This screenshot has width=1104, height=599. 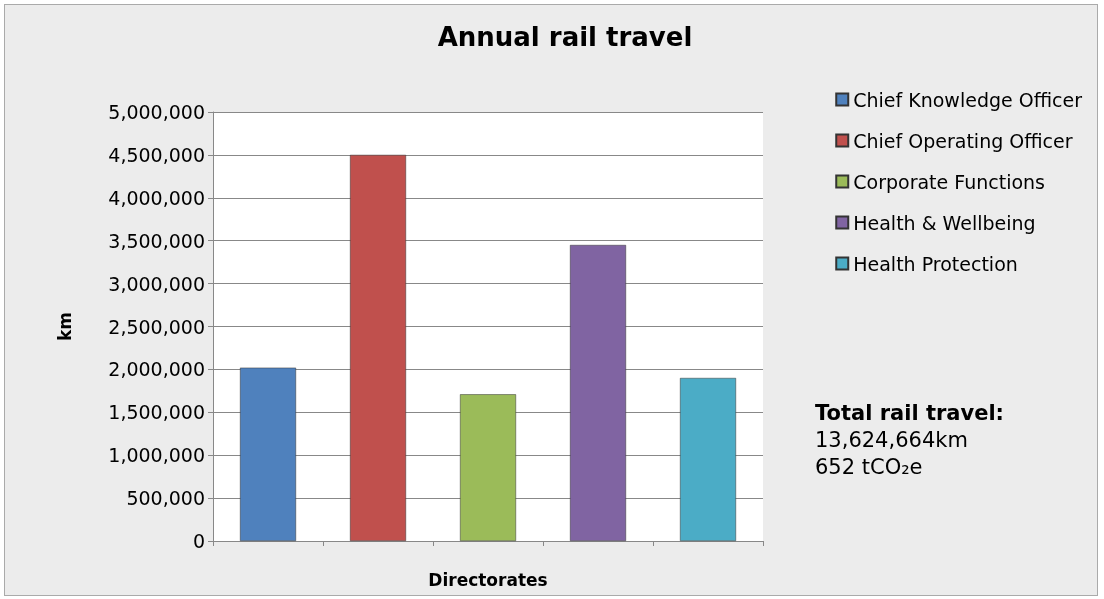 I want to click on y-tick-label: 3,000,000, so click(x=156, y=283).